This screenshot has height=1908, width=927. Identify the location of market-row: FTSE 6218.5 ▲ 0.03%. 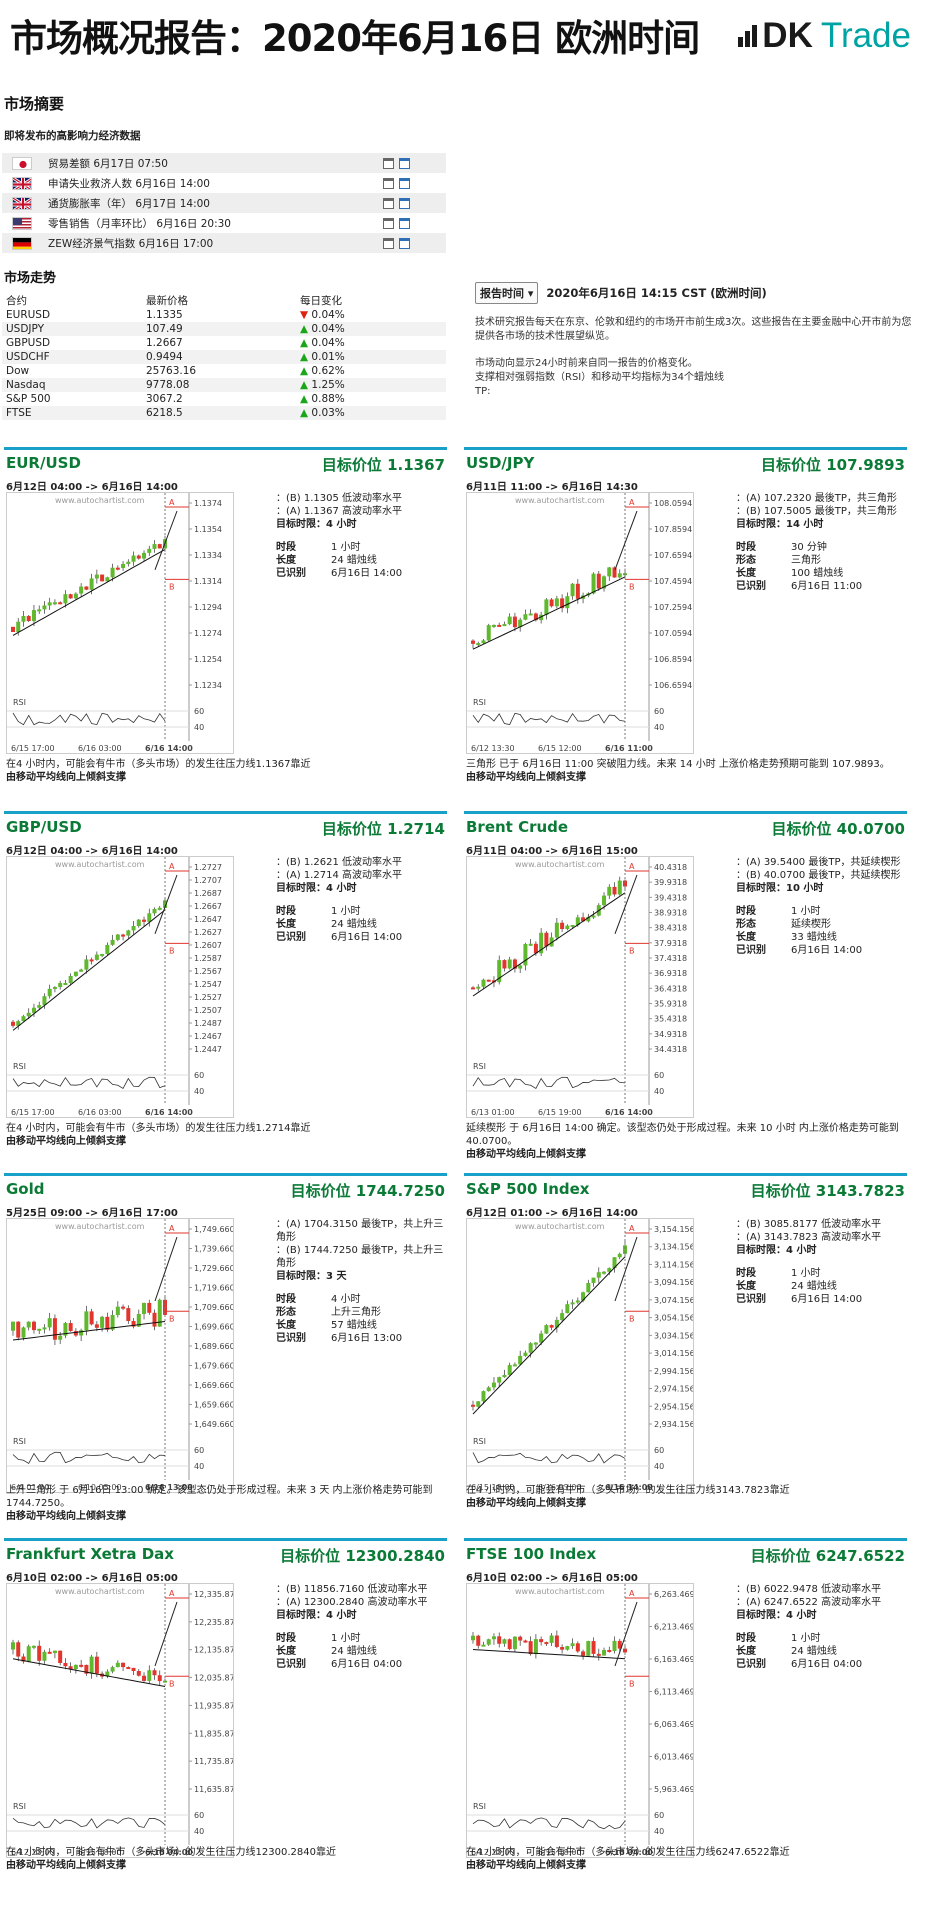
(224, 413).